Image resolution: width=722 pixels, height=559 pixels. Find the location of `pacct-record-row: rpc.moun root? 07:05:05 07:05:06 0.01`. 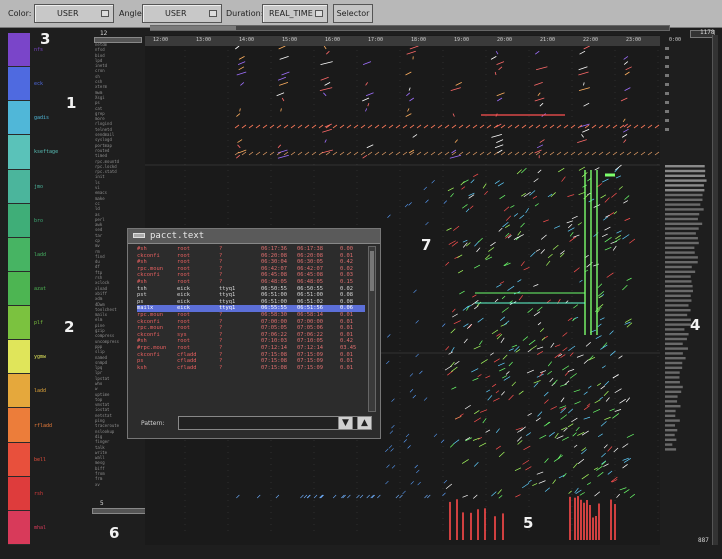

pacct-record-row: rpc.moun root? 07:05:05 07:05:06 0.01 is located at coordinates (251, 328).